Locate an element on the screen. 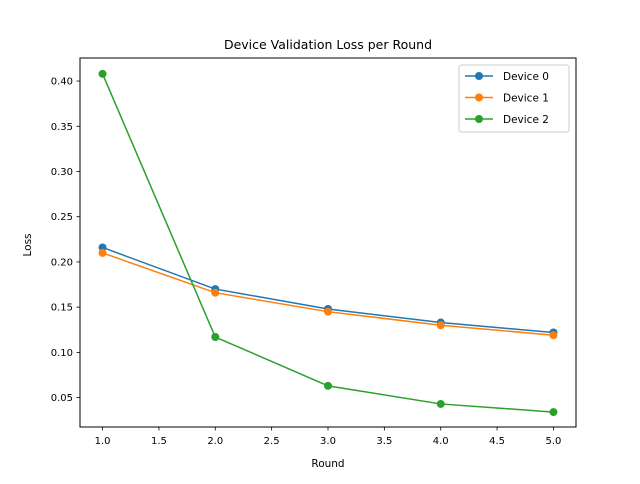 The width and height of the screenshot is (640, 484). legend-entry-0: Device 0 is located at coordinates (507, 77).